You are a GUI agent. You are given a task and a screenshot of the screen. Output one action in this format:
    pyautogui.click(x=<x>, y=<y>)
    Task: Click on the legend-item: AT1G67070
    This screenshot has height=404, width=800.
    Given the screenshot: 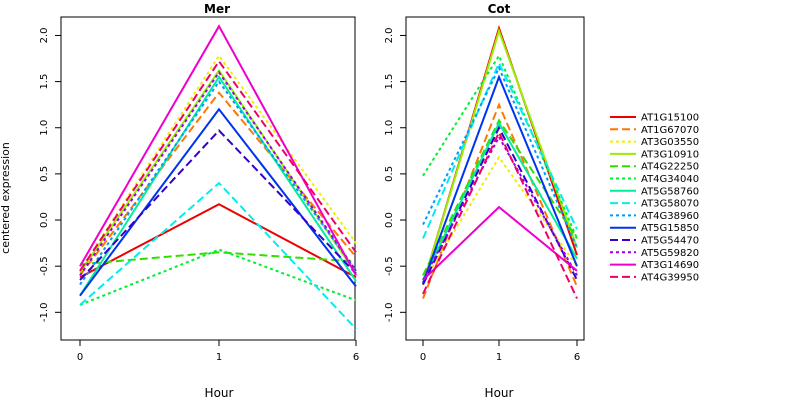 What is the action you would take?
    pyautogui.click(x=654, y=130)
    